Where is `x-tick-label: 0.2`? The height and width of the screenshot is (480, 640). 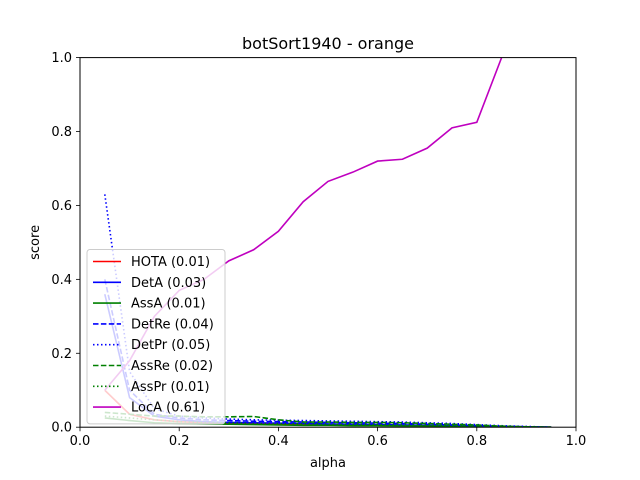 x-tick-label: 0.2 is located at coordinates (179, 441).